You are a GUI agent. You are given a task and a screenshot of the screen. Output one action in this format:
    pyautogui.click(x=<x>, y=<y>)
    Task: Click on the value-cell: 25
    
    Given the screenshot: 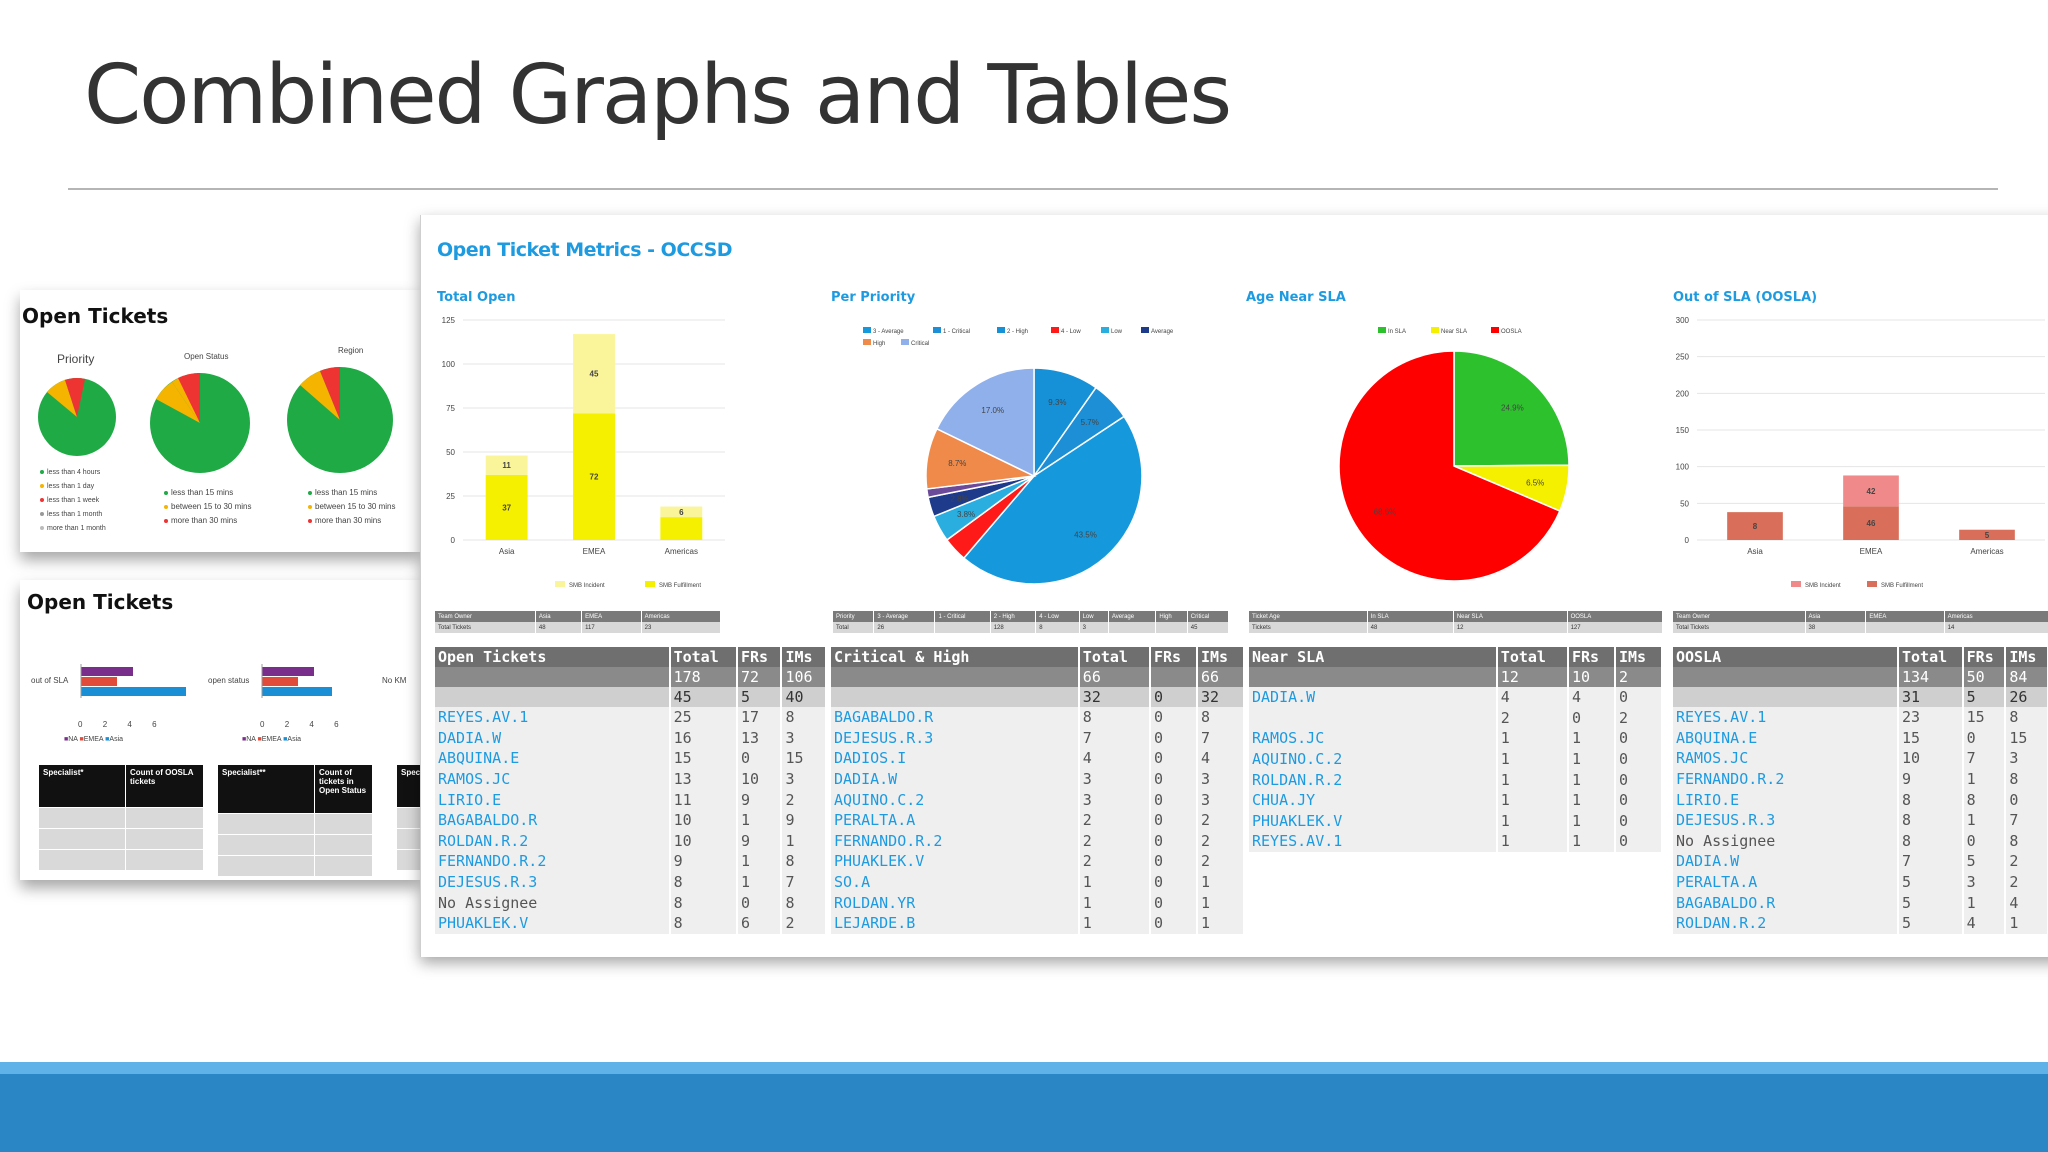 What is the action you would take?
    pyautogui.click(x=703, y=717)
    